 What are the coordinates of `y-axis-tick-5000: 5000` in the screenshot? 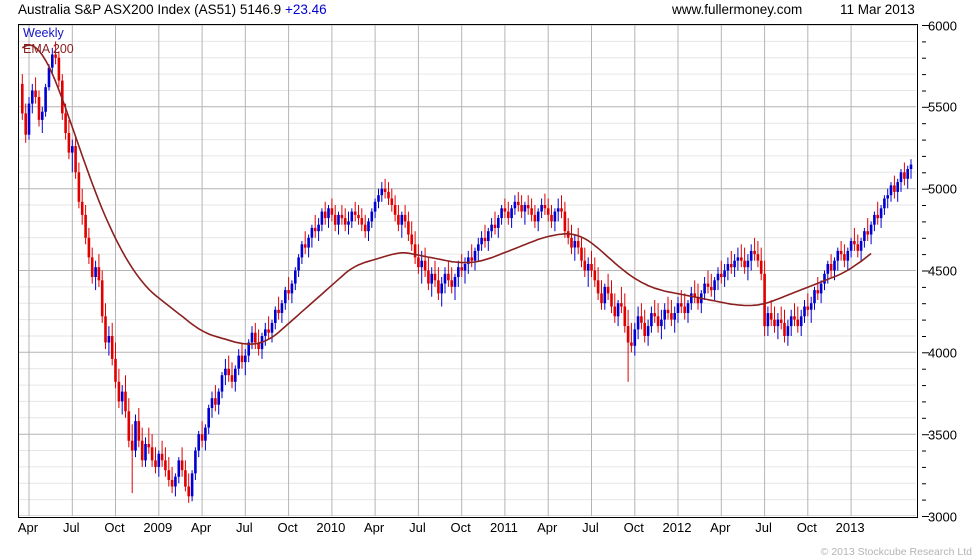 It's located at (942, 189).